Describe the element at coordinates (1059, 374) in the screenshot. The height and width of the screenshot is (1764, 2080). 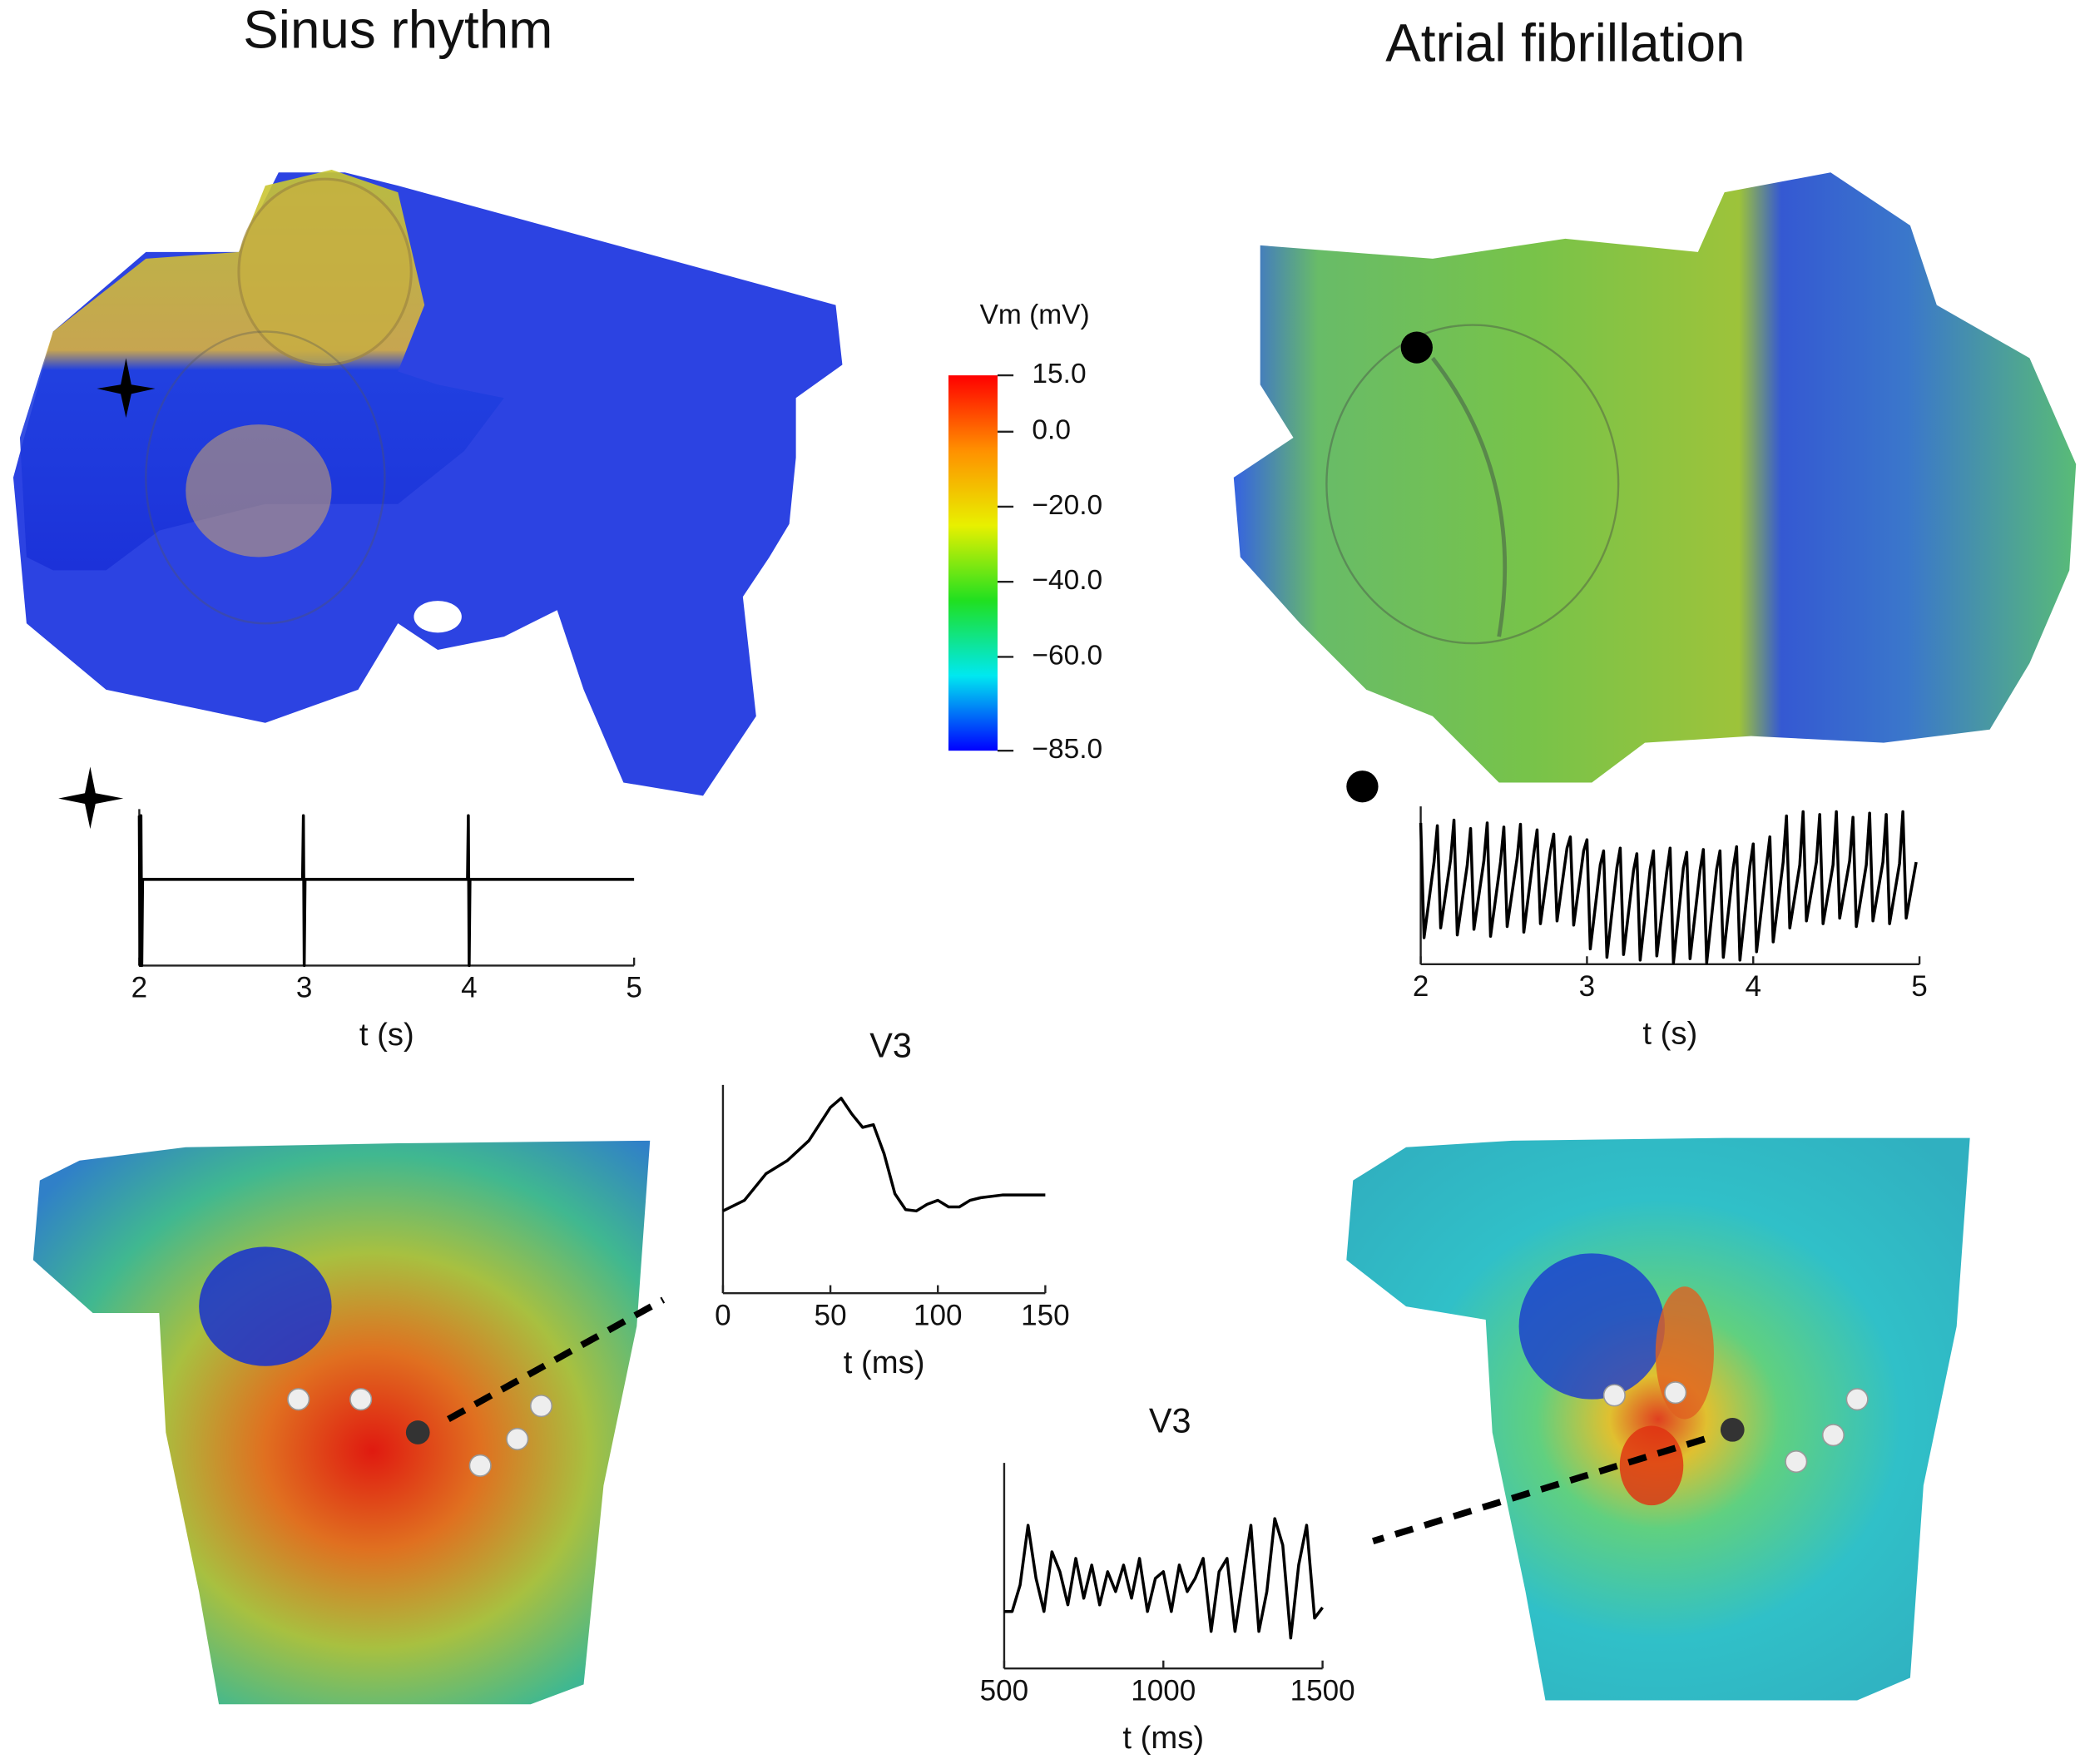
I see `colorbar-tick-label: 15.0` at that location.